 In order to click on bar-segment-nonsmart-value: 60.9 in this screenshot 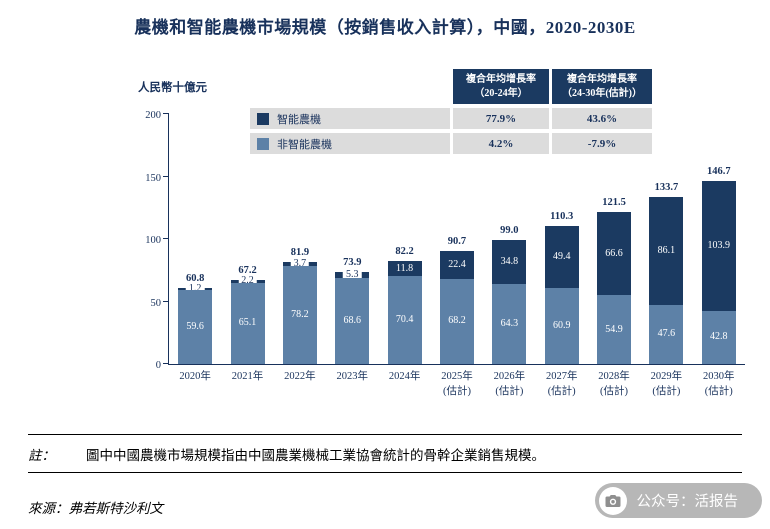, I will do `click(561, 325)`.